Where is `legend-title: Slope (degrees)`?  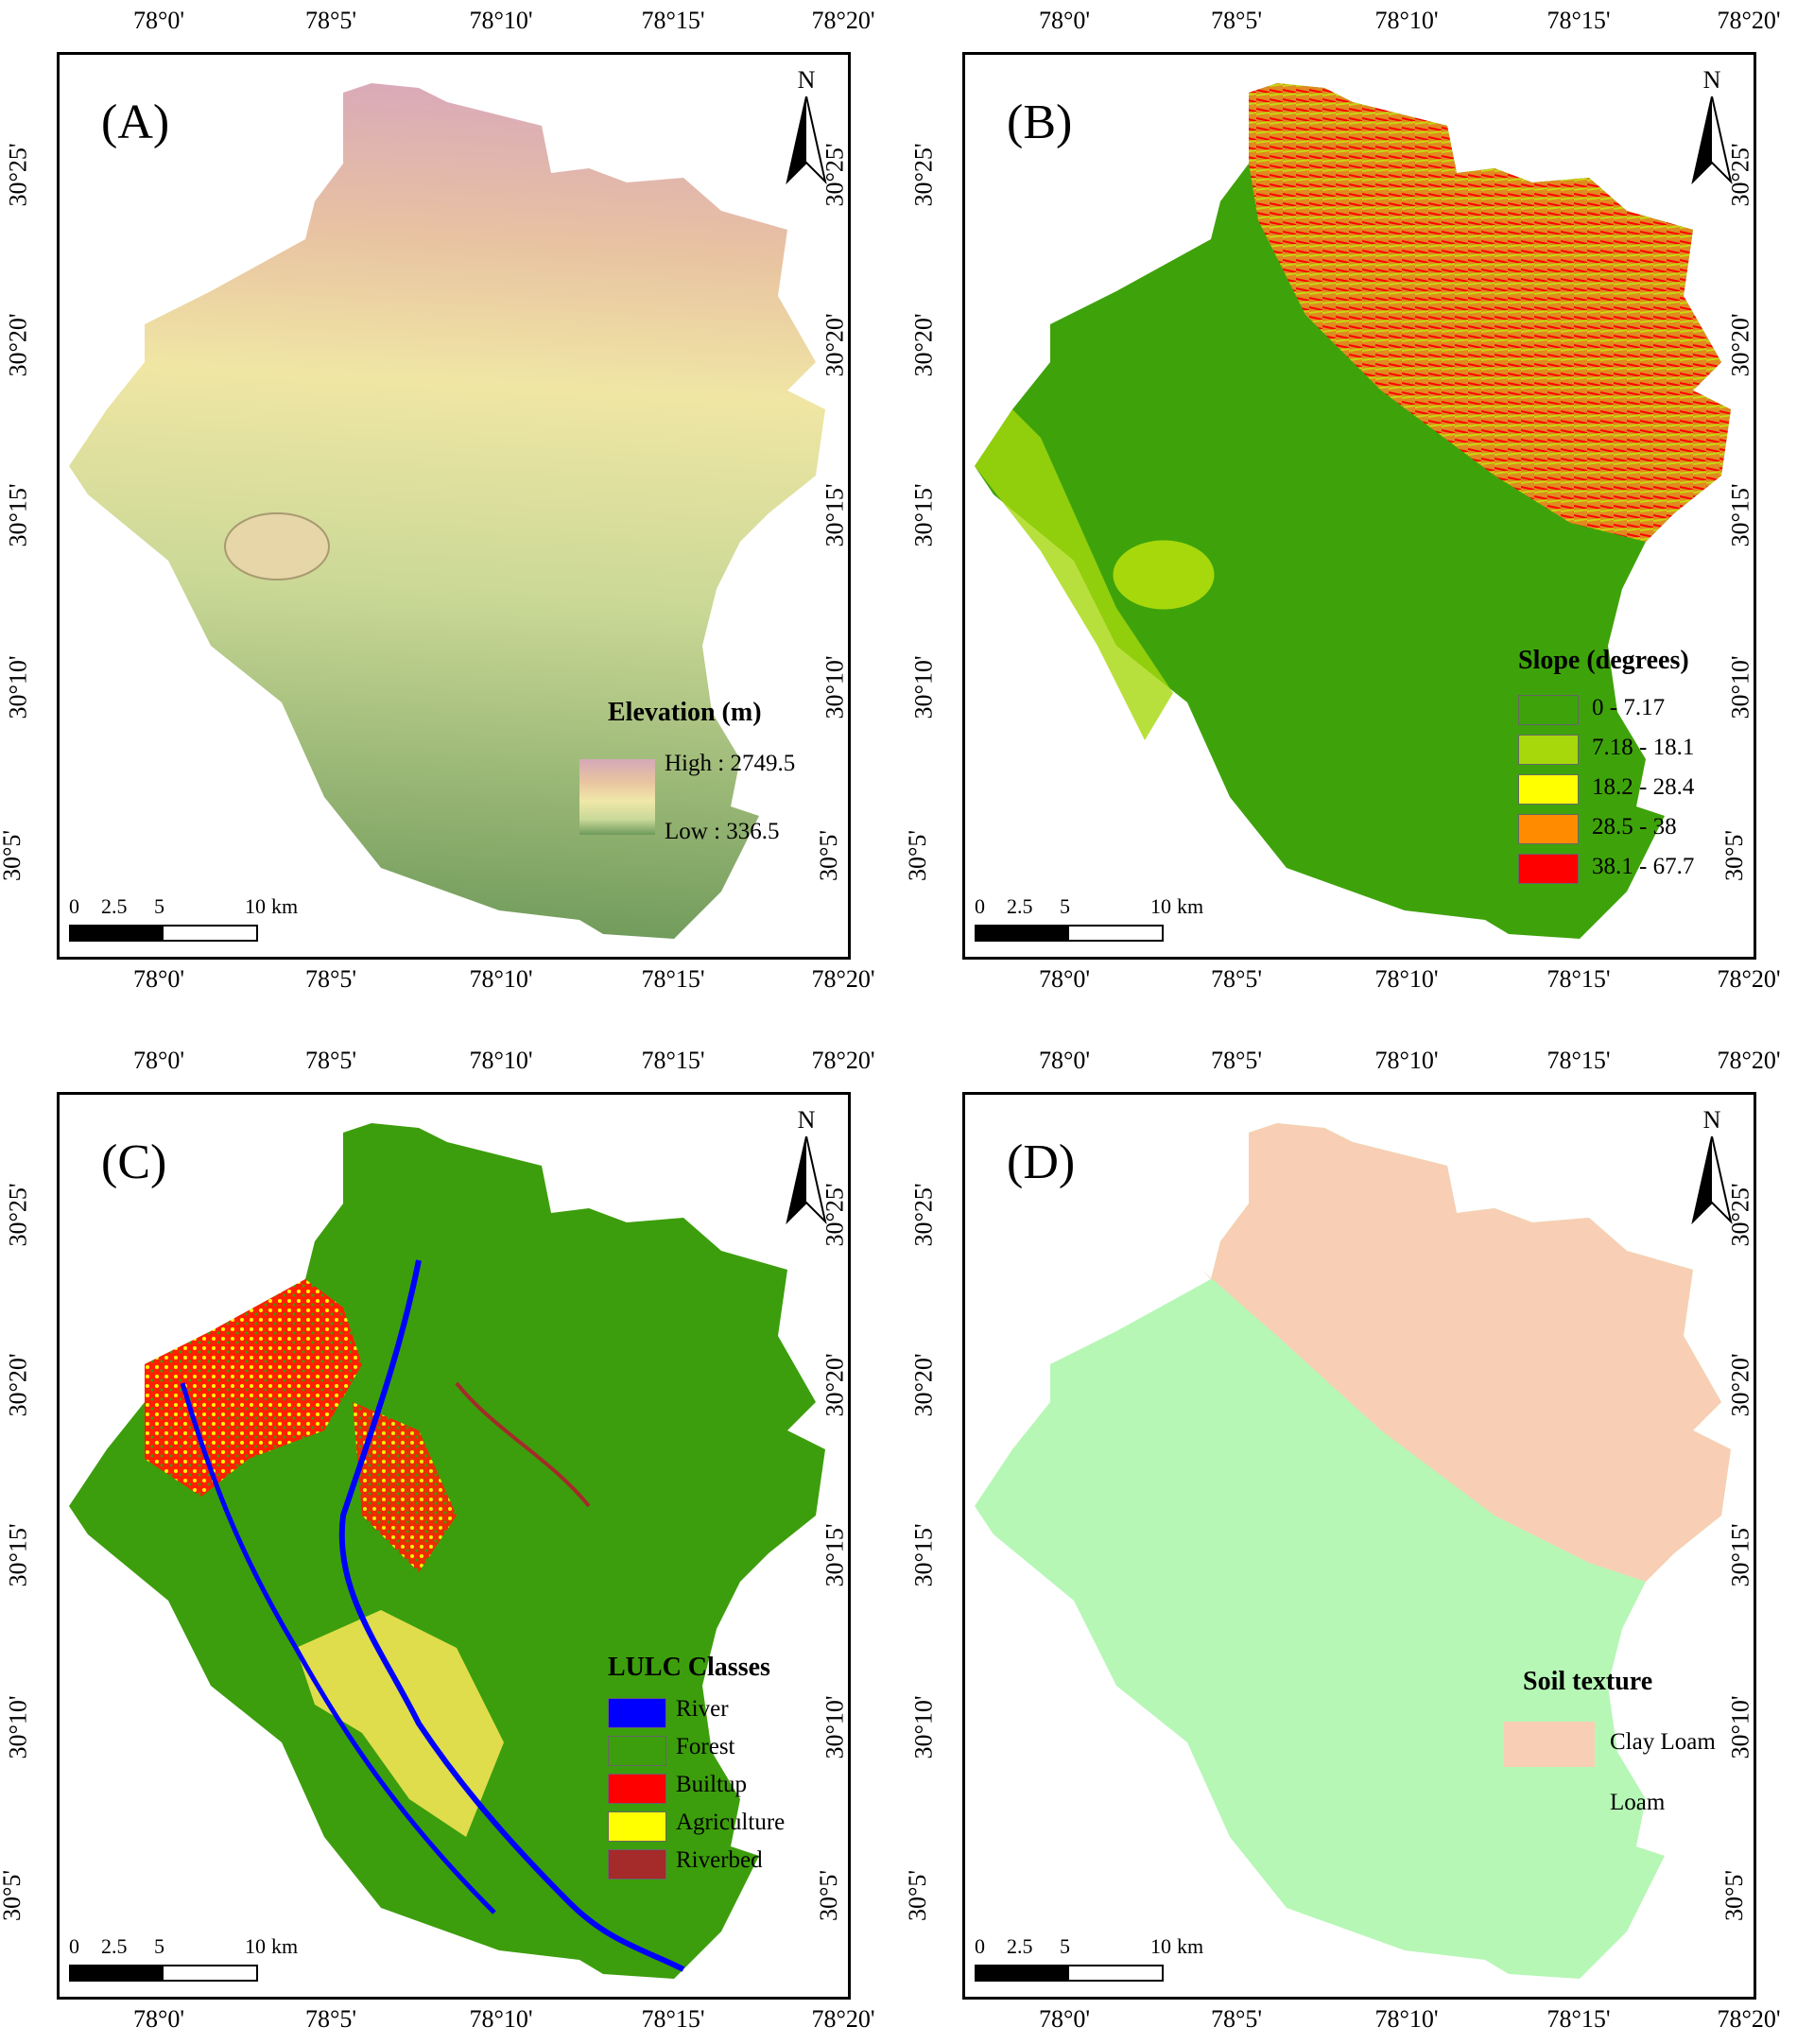 legend-title: Slope (degrees) is located at coordinates (1603, 660).